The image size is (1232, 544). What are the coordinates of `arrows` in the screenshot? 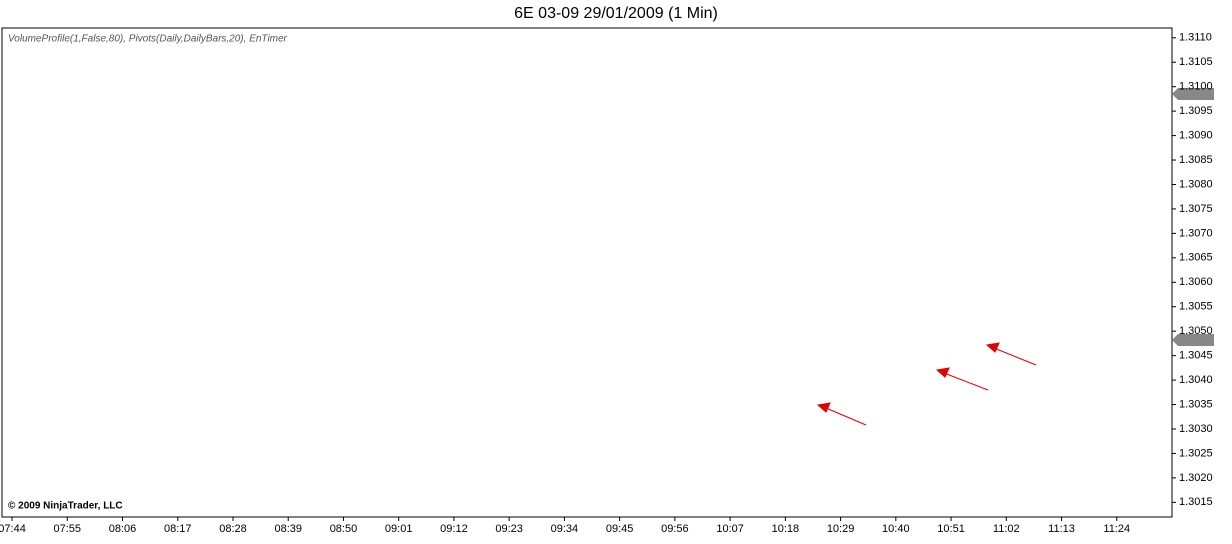 It's located at (926, 384).